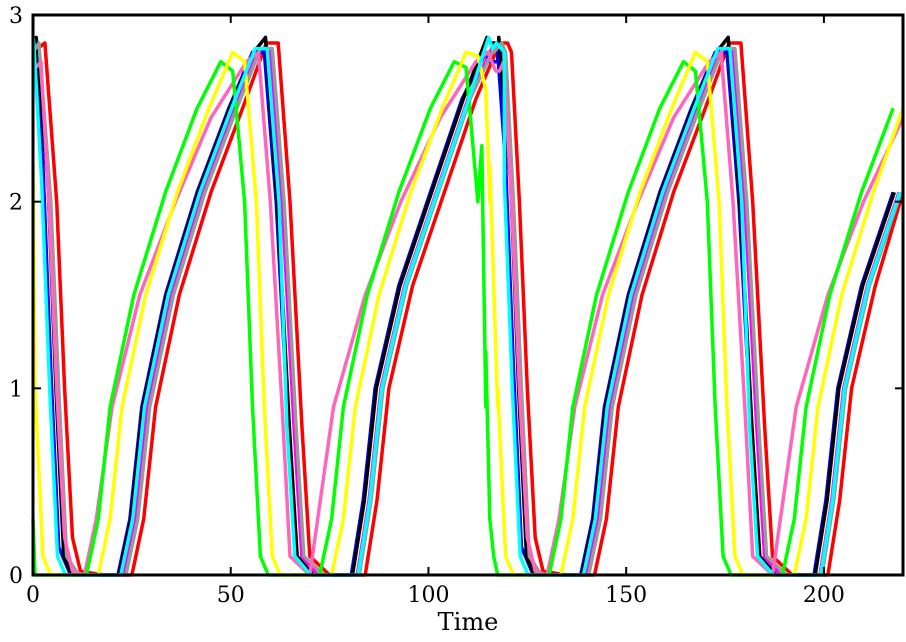  What do you see at coordinates (16, 203) in the screenshot?
I see `y-tick-label: 2` at bounding box center [16, 203].